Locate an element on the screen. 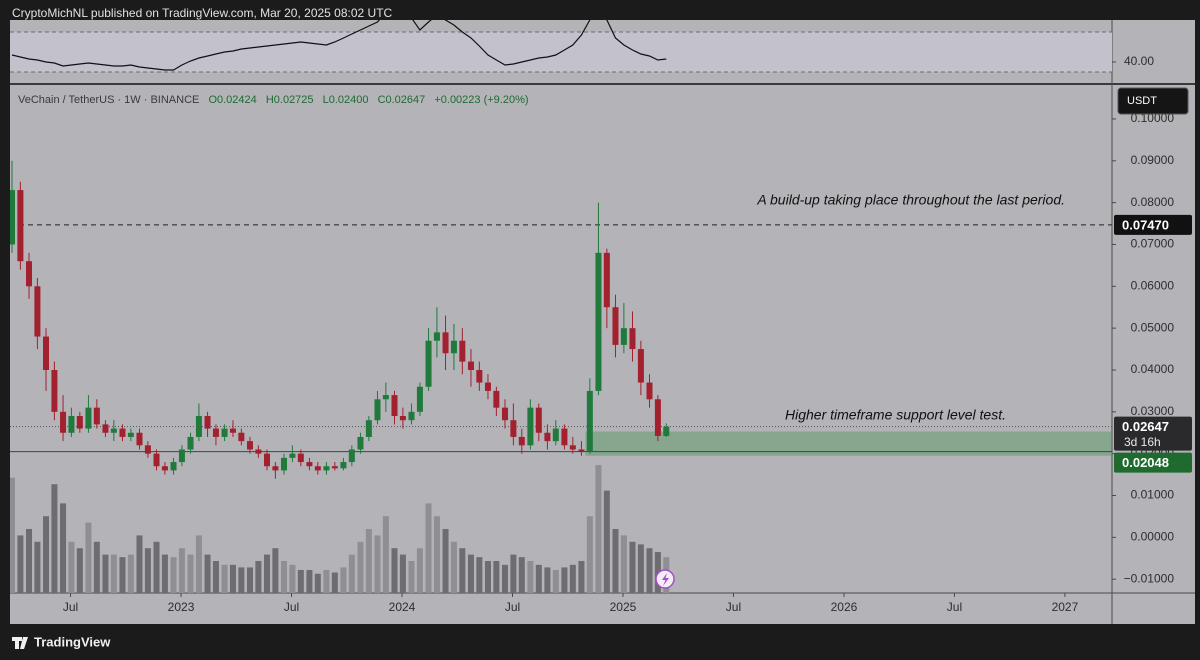  currency-button-bg is located at coordinates (1153, 101).